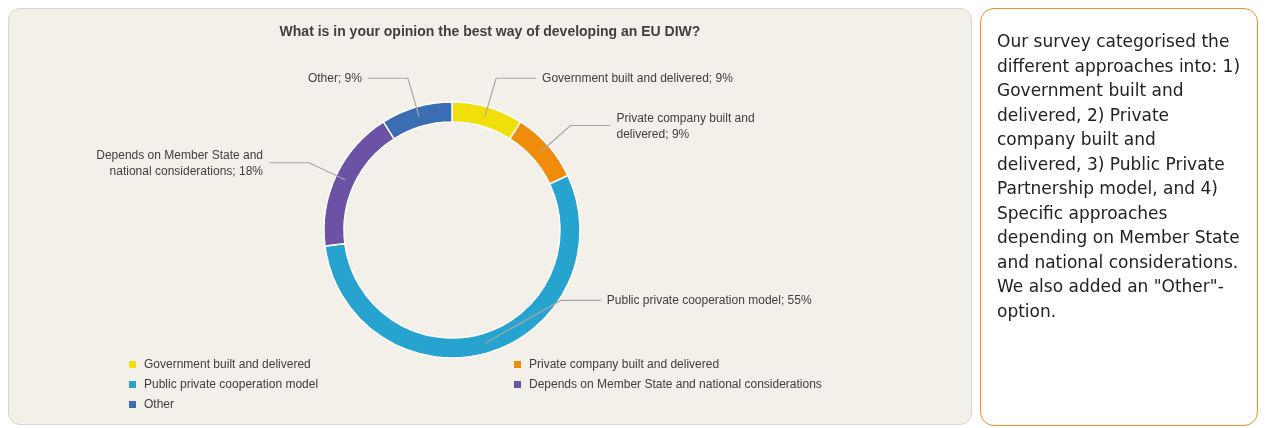 The image size is (1274, 428). I want to click on data-label: Depends on Member State and national considerations; 18%, so click(180, 162).